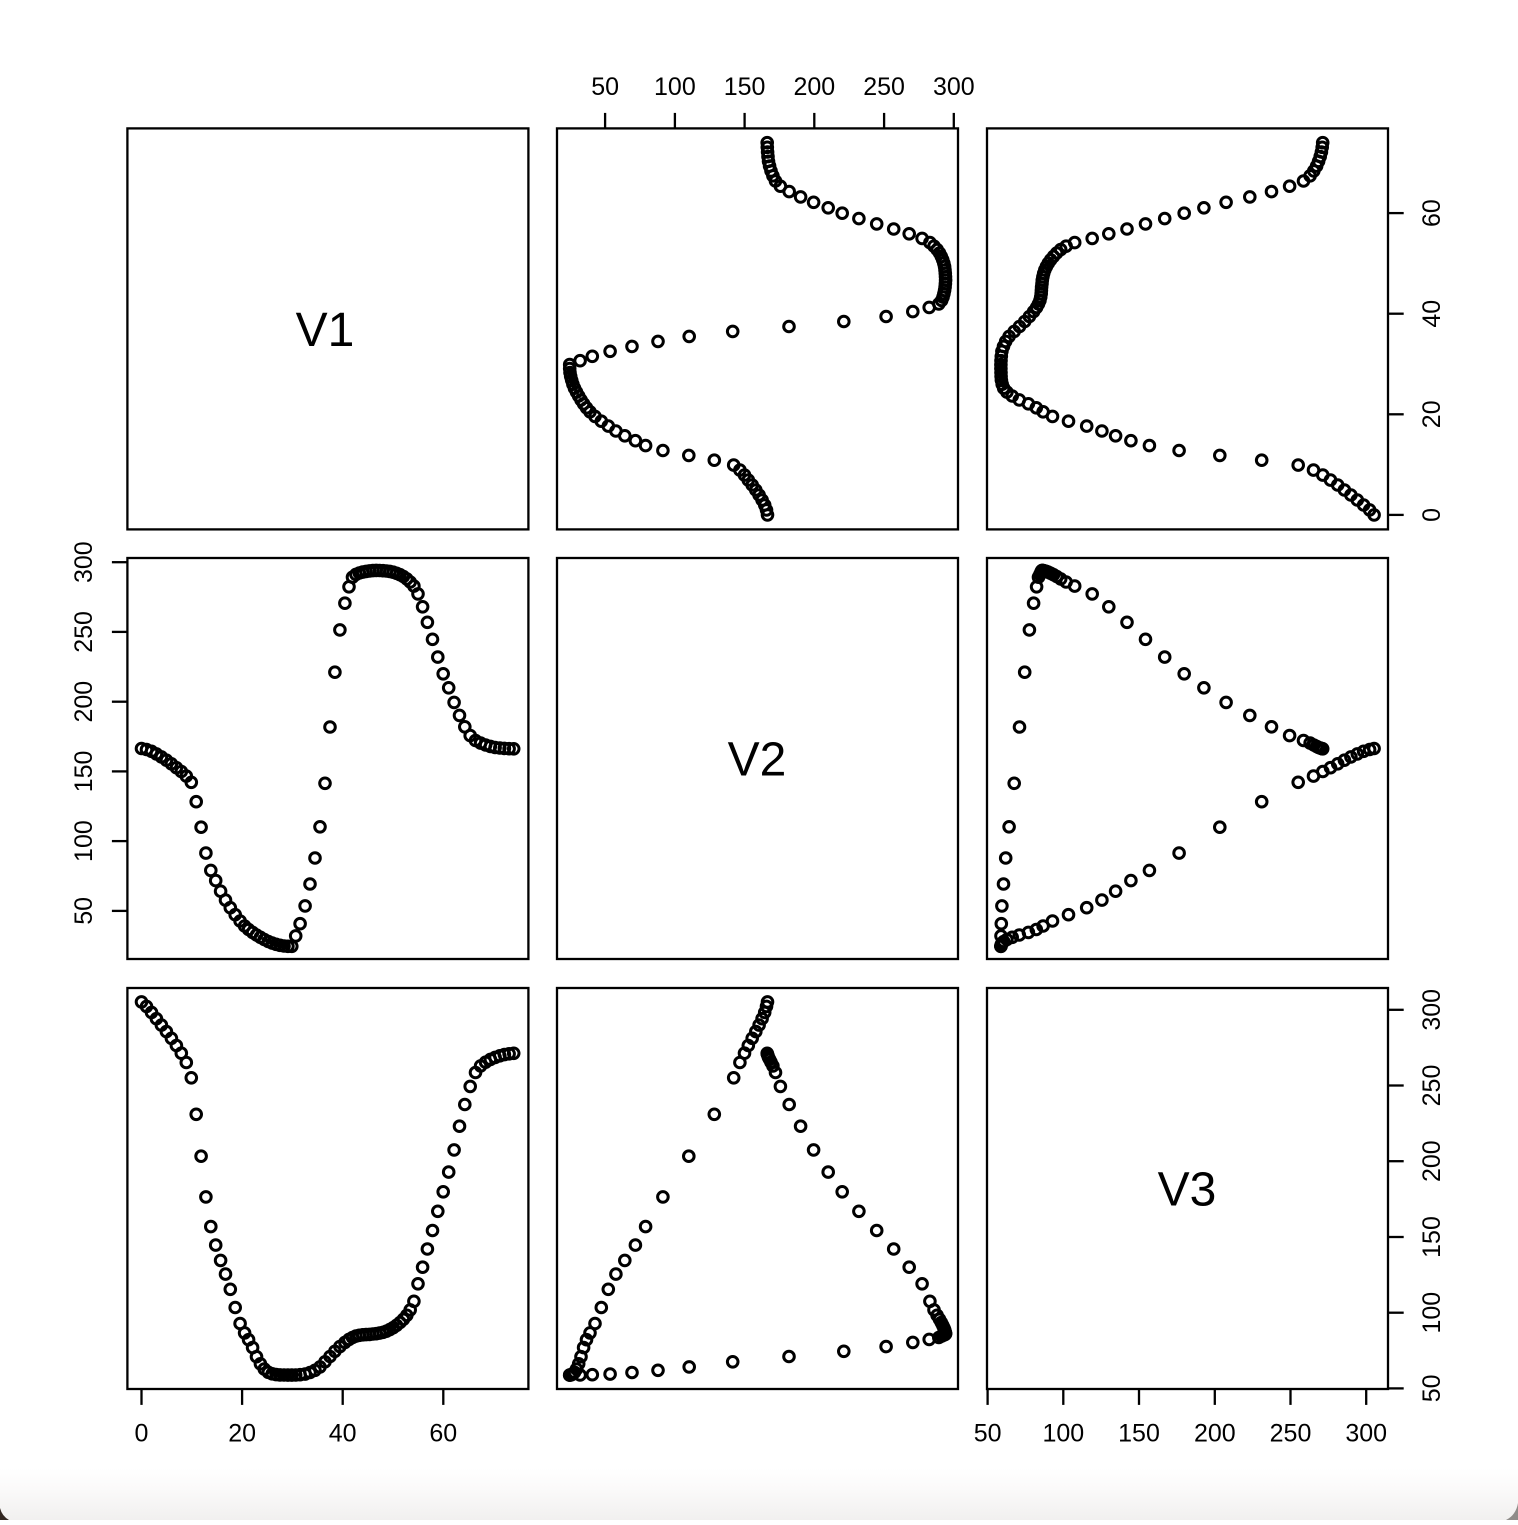  Describe the element at coordinates (325, 330) in the screenshot. I see `svg-text: V1` at that location.